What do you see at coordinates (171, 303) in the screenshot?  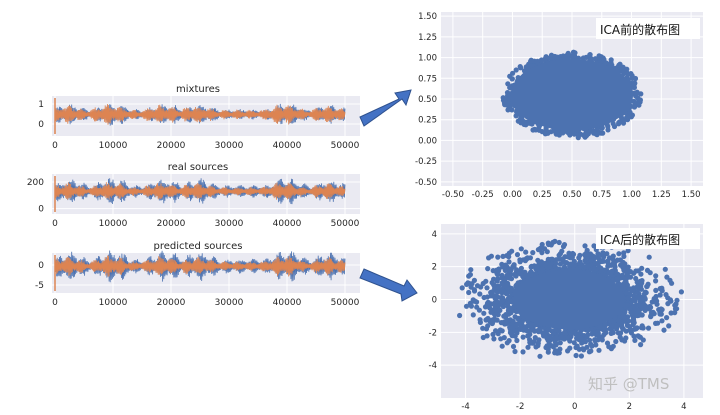 I see `x-tick-label: 20000` at bounding box center [171, 303].